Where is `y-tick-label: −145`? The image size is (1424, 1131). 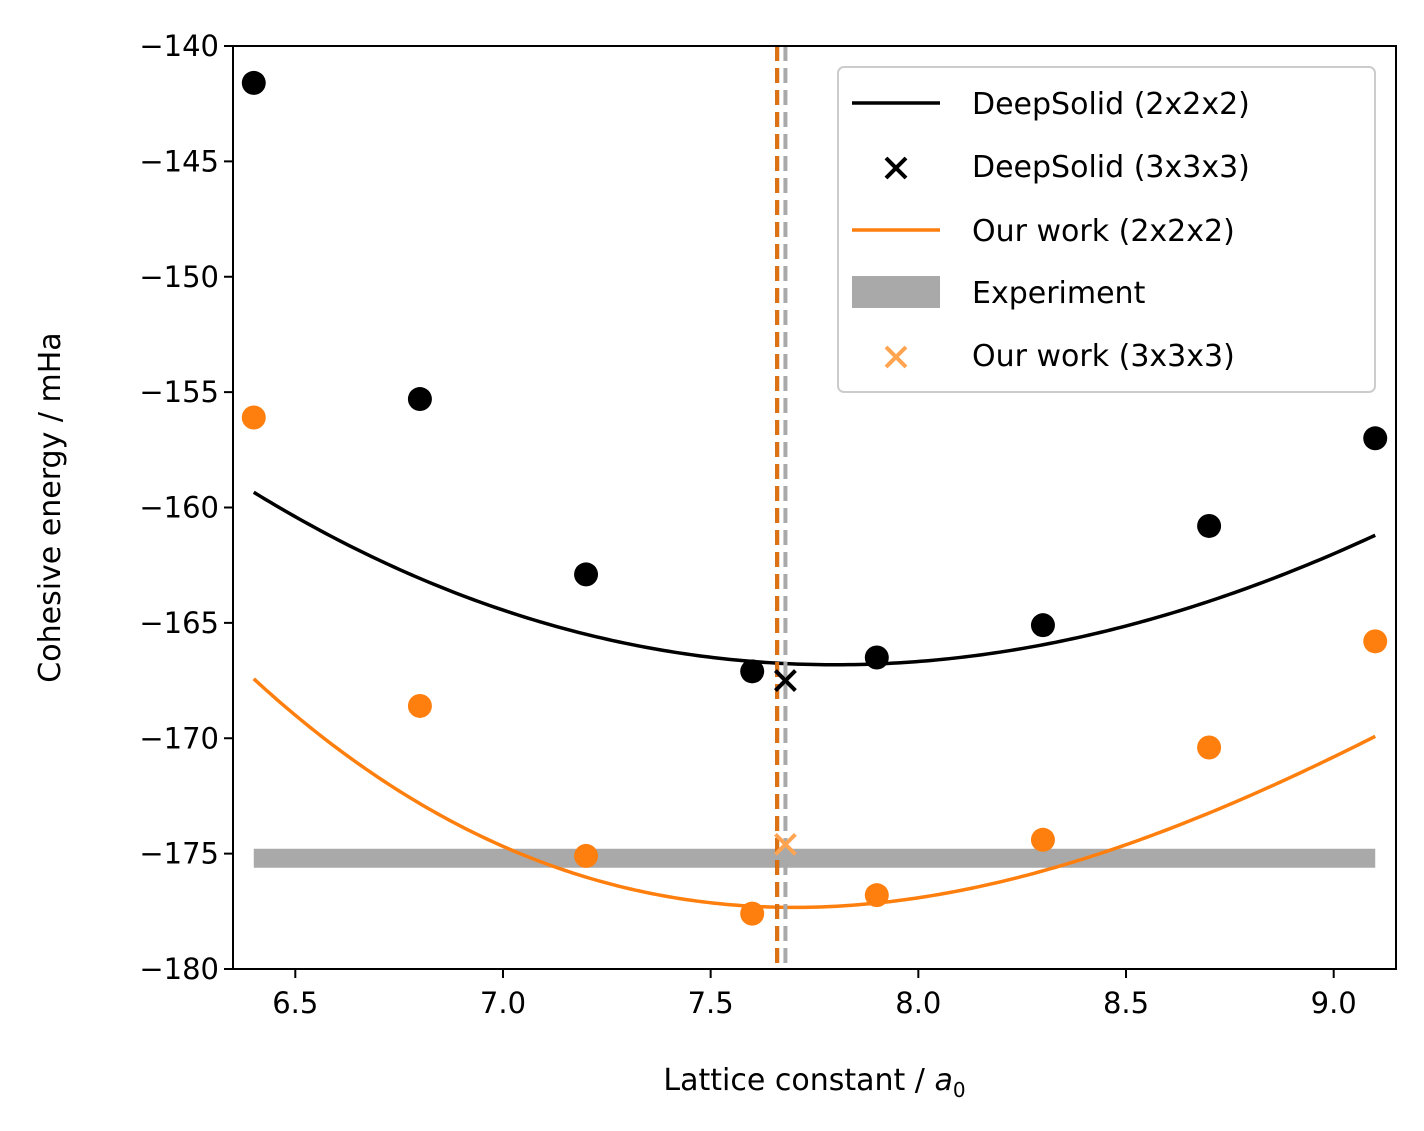
y-tick-label: −145 is located at coordinates (179, 161).